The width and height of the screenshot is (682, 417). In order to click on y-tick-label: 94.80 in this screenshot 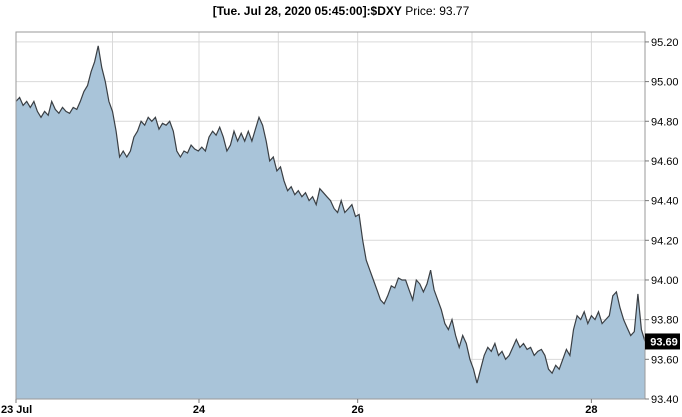, I will do `click(665, 122)`.